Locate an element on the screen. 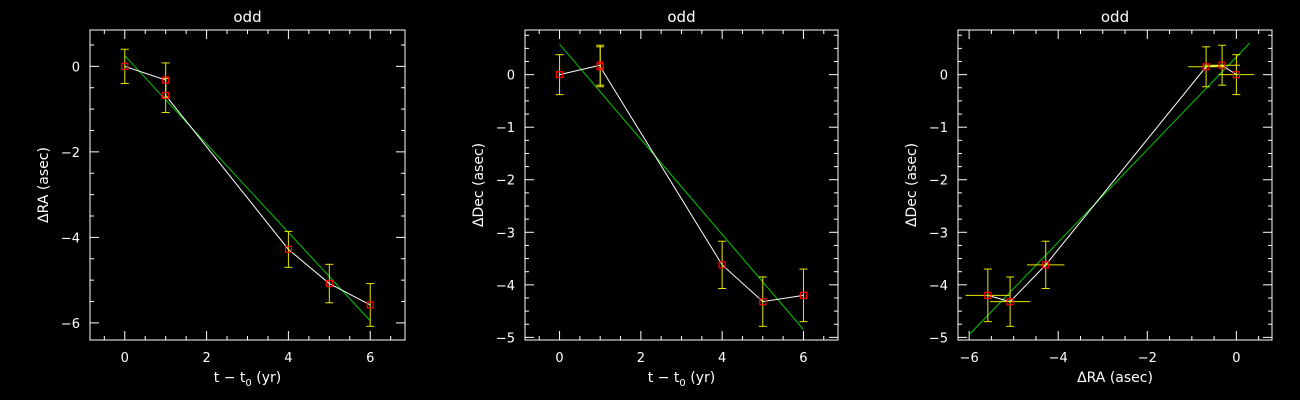 The width and height of the screenshot is (1300, 400). y-tick-label: −6 is located at coordinates (70, 324).